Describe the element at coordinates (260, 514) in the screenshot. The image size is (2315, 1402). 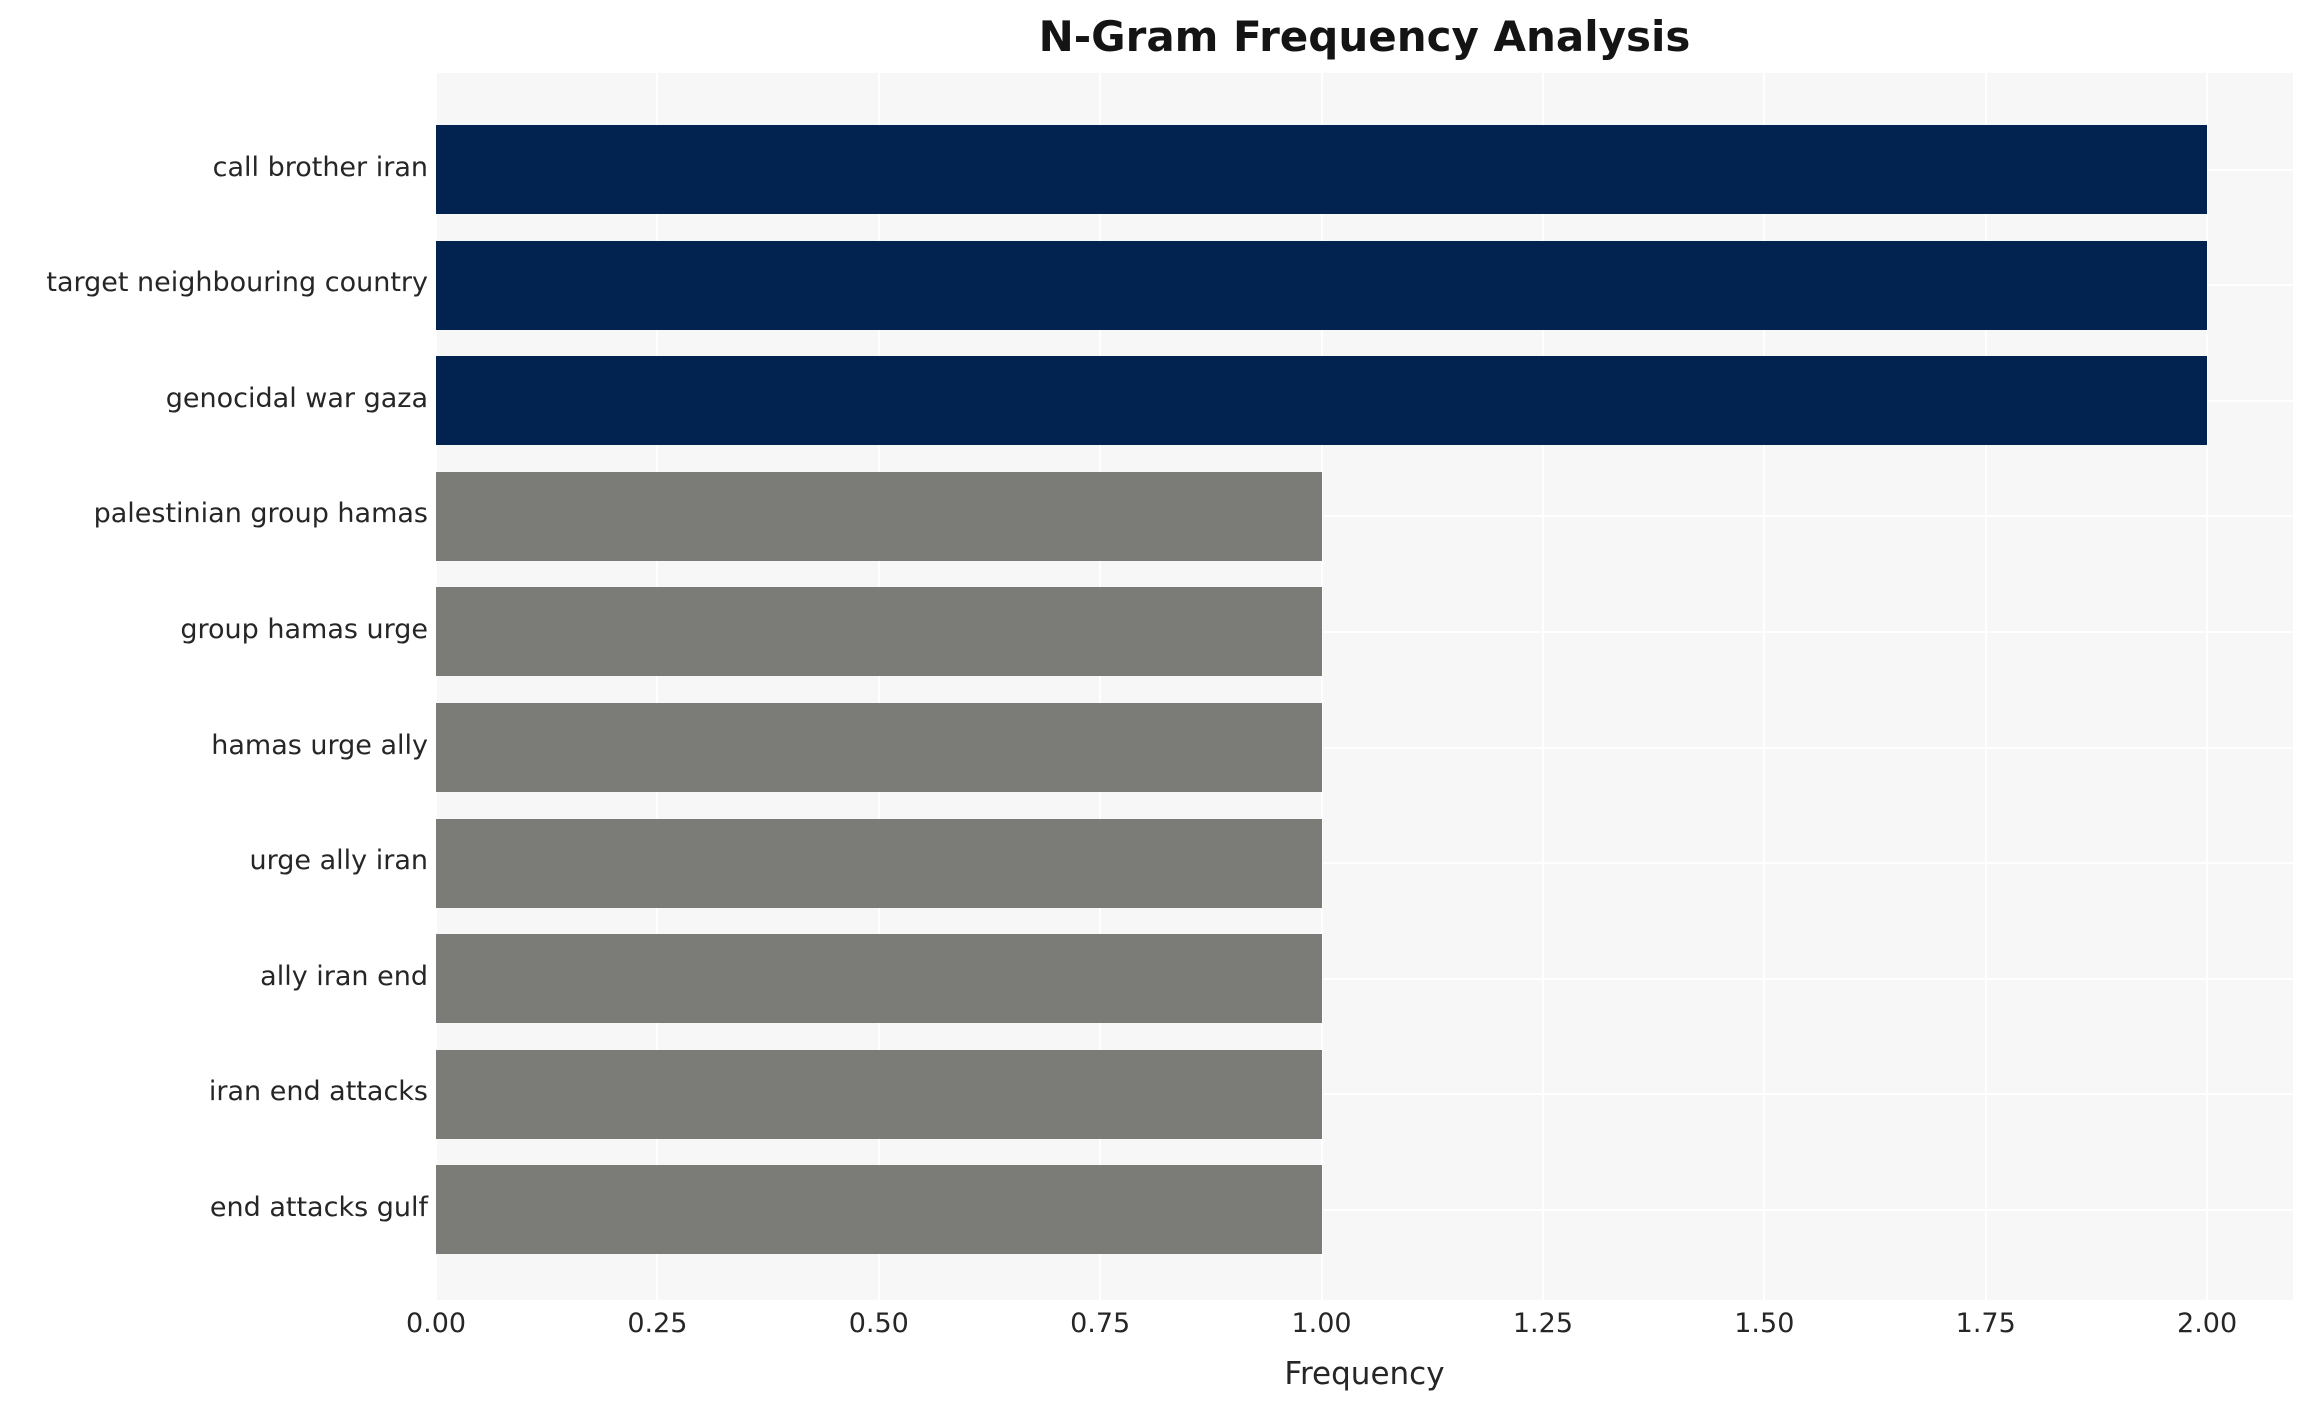
I see `category-label: palestinian group hamas` at that location.